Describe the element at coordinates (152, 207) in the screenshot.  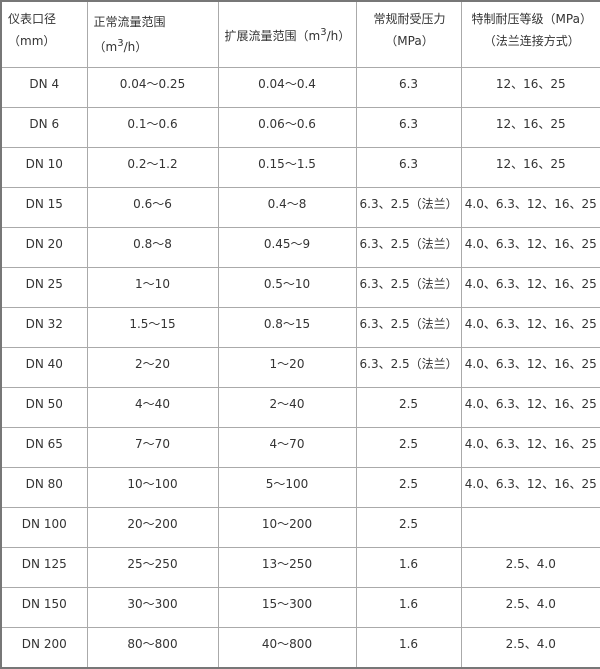
I see `cell-normal-flow: 0.6～6` at that location.